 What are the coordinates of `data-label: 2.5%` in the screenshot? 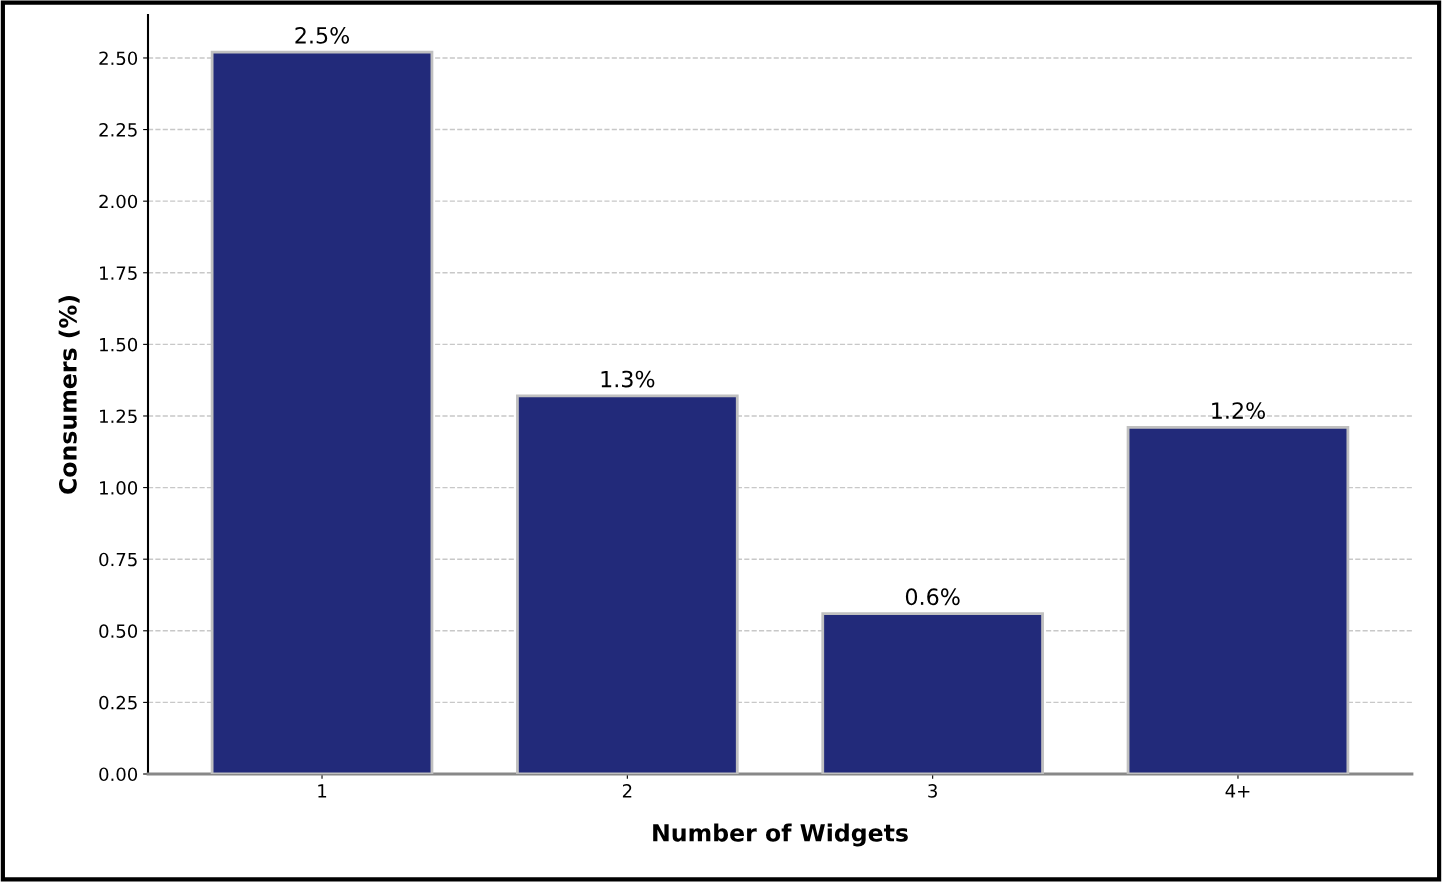 It's located at (322, 35).